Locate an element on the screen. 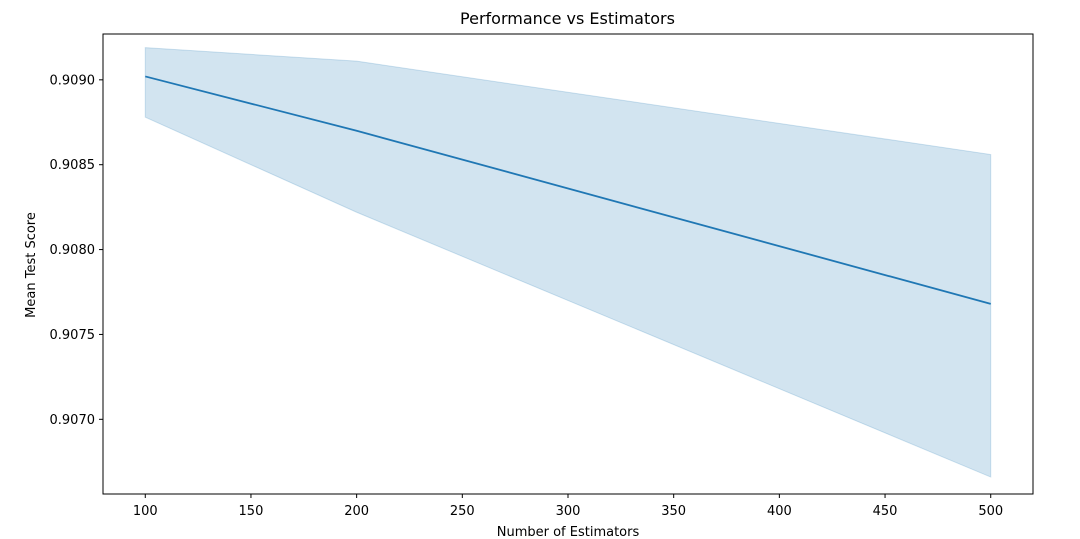 The width and height of the screenshot is (1080, 539). x-tick-label: 250 is located at coordinates (462, 511).